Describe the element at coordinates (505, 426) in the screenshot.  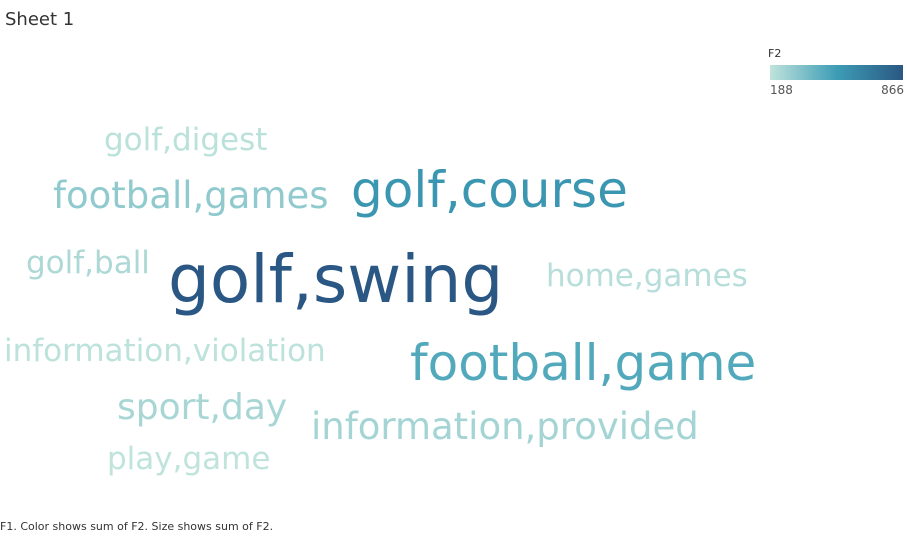
I see `word-information-provided: information,provided` at that location.